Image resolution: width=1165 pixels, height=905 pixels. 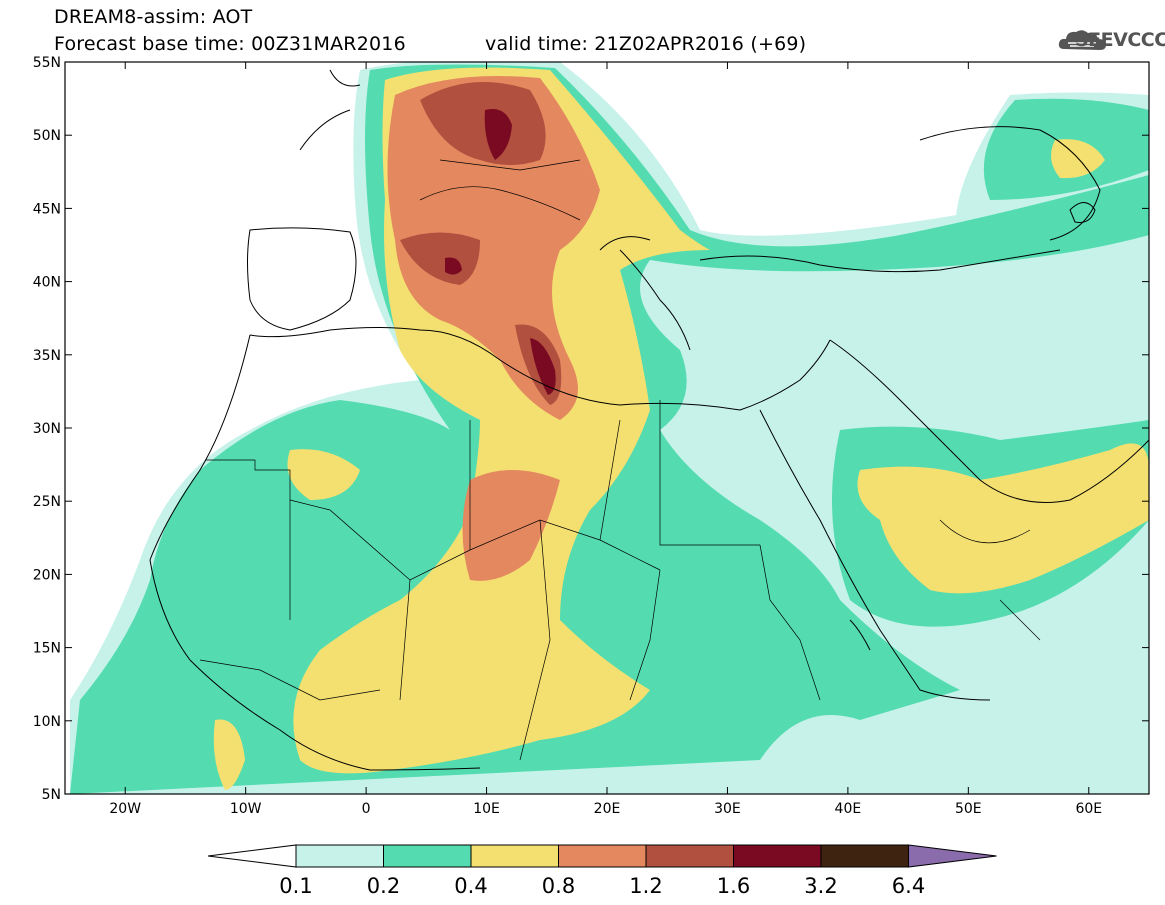 I want to click on lon-label: 30E, so click(x=727, y=809).